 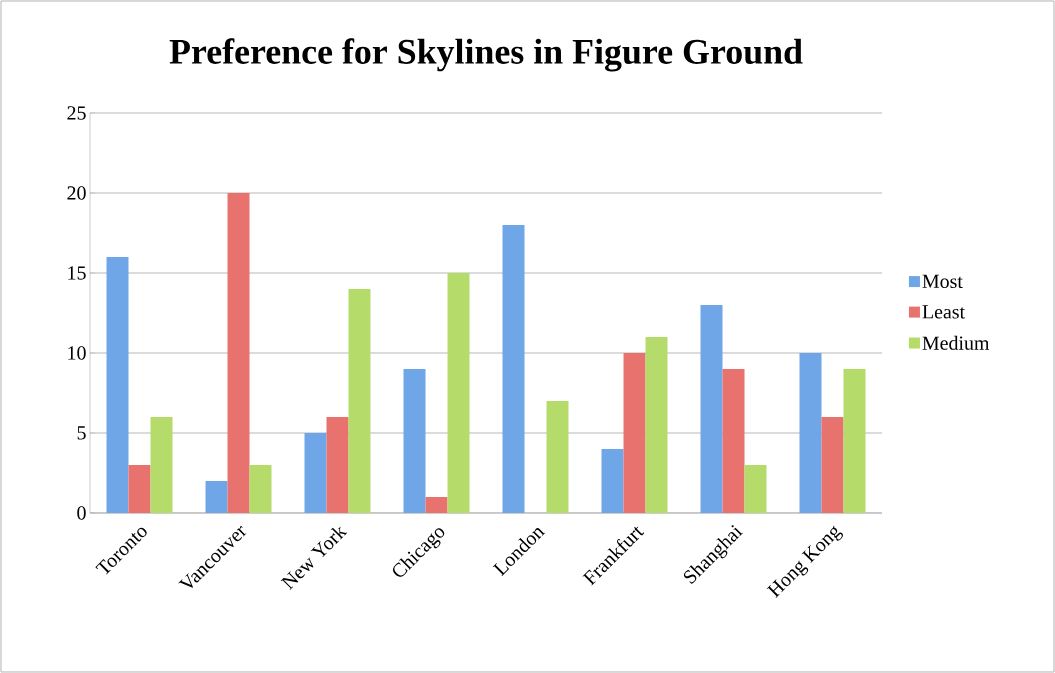 I want to click on y-tick-label: 0, so click(x=81, y=513).